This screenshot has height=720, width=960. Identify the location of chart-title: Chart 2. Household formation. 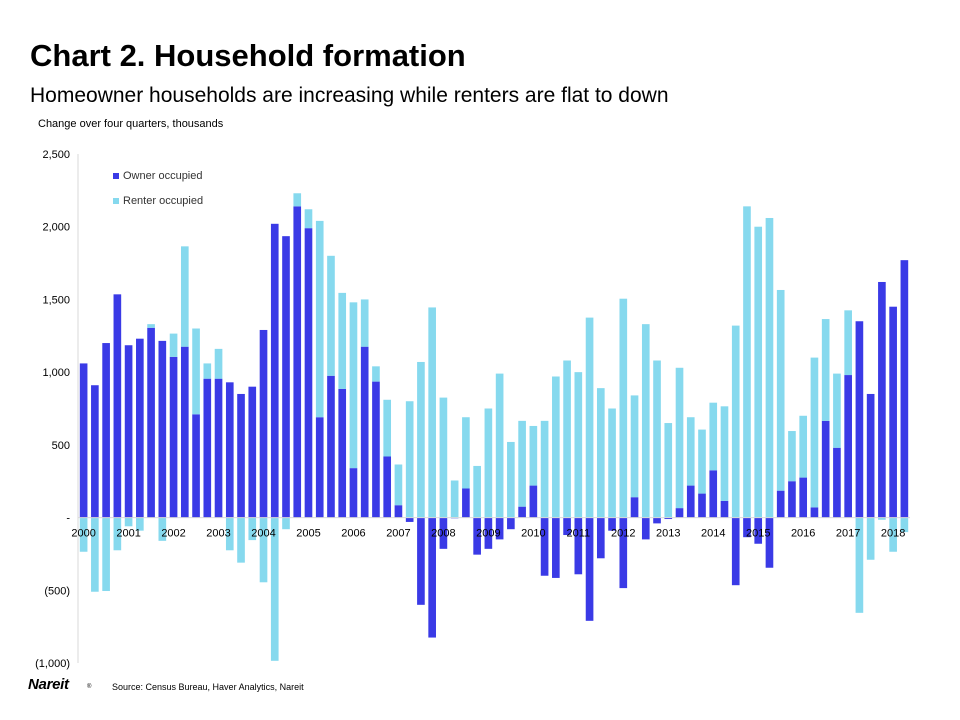
(248, 55).